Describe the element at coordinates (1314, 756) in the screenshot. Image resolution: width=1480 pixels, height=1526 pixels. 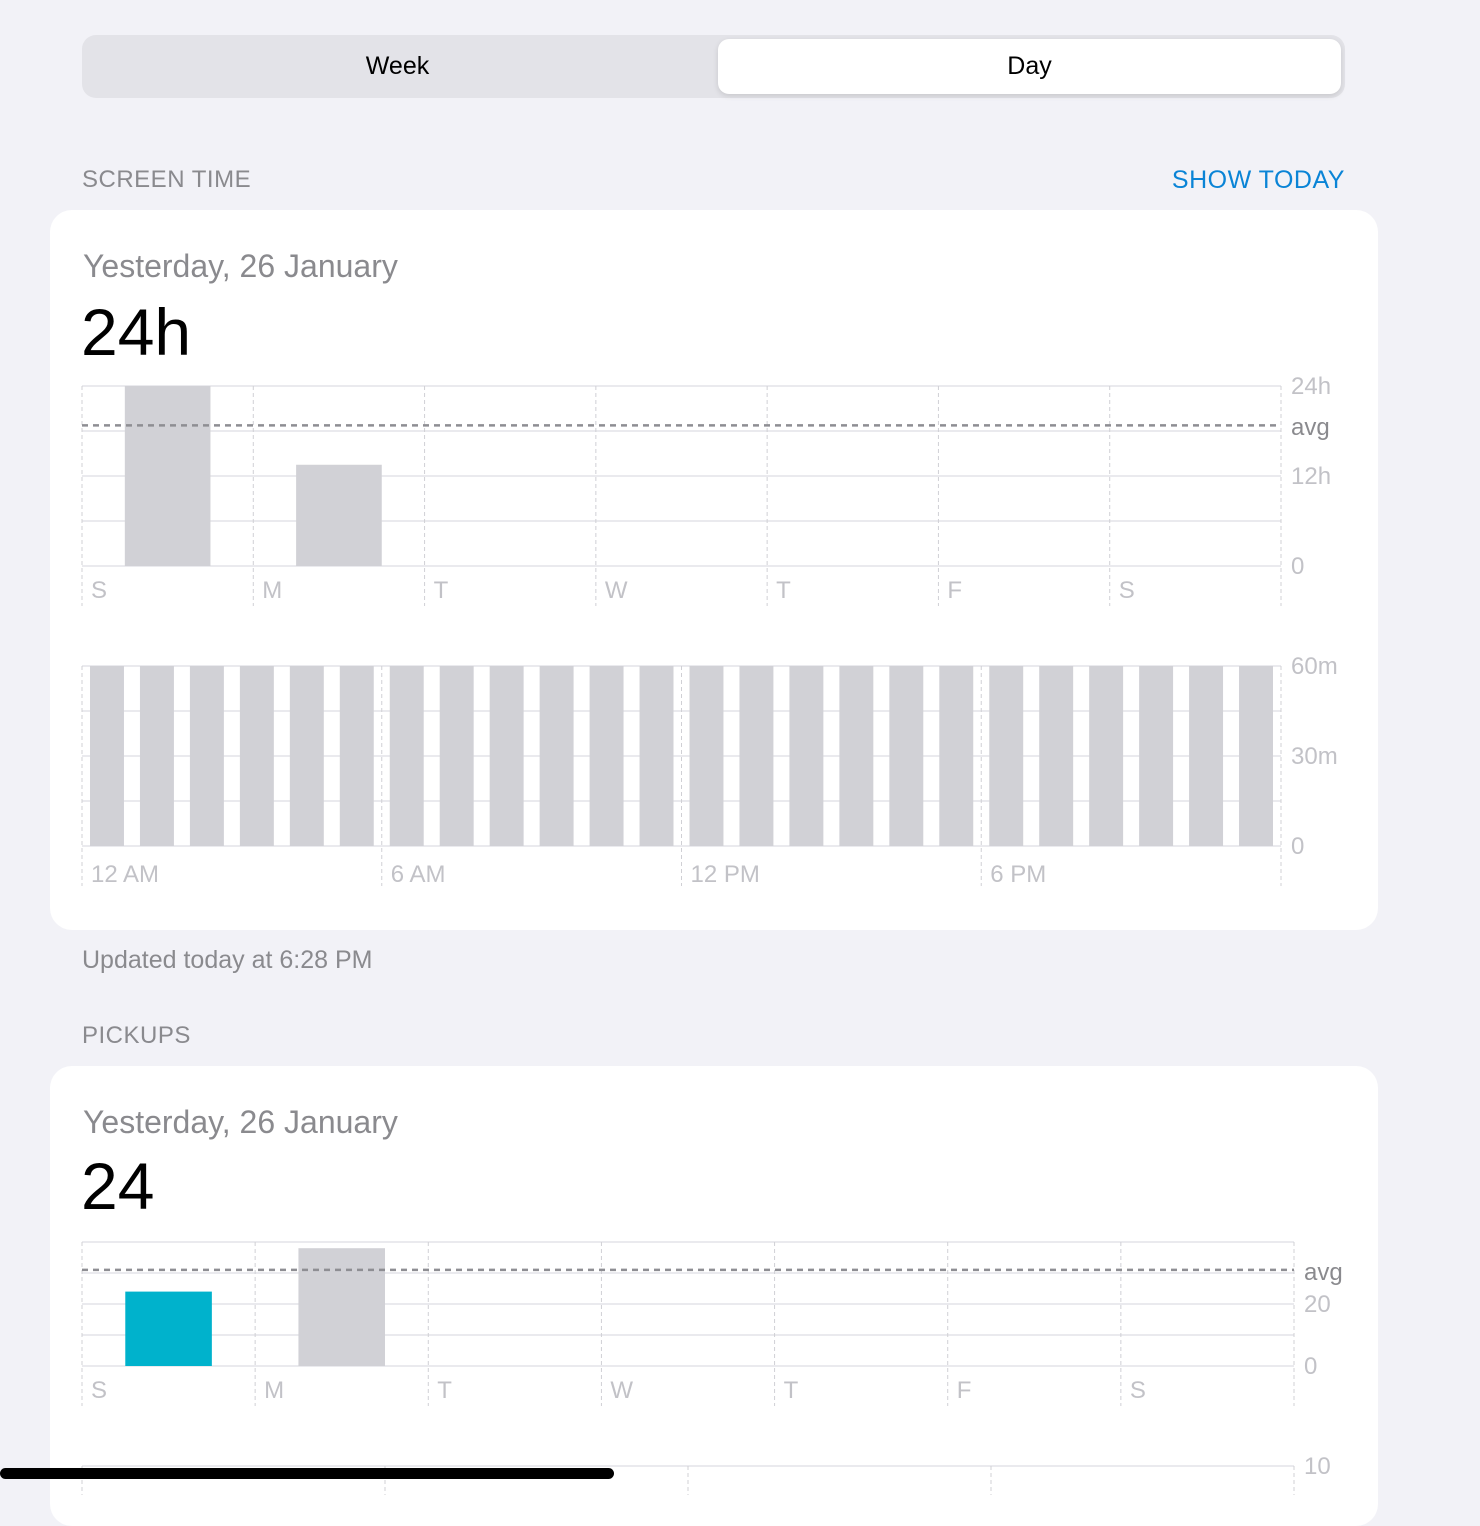
I see `screen-time-day-y-tick-label: 30m` at that location.